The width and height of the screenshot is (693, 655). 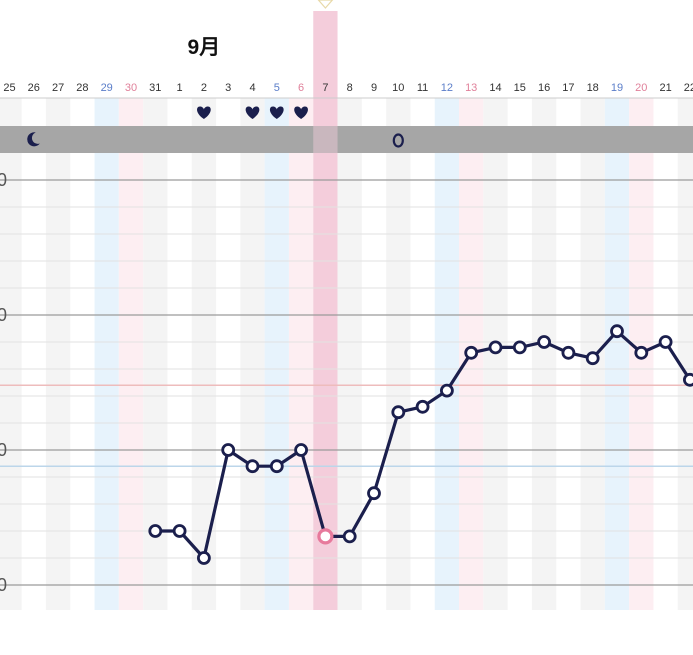 What do you see at coordinates (301, 88) in the screenshot?
I see `day-label: 6` at bounding box center [301, 88].